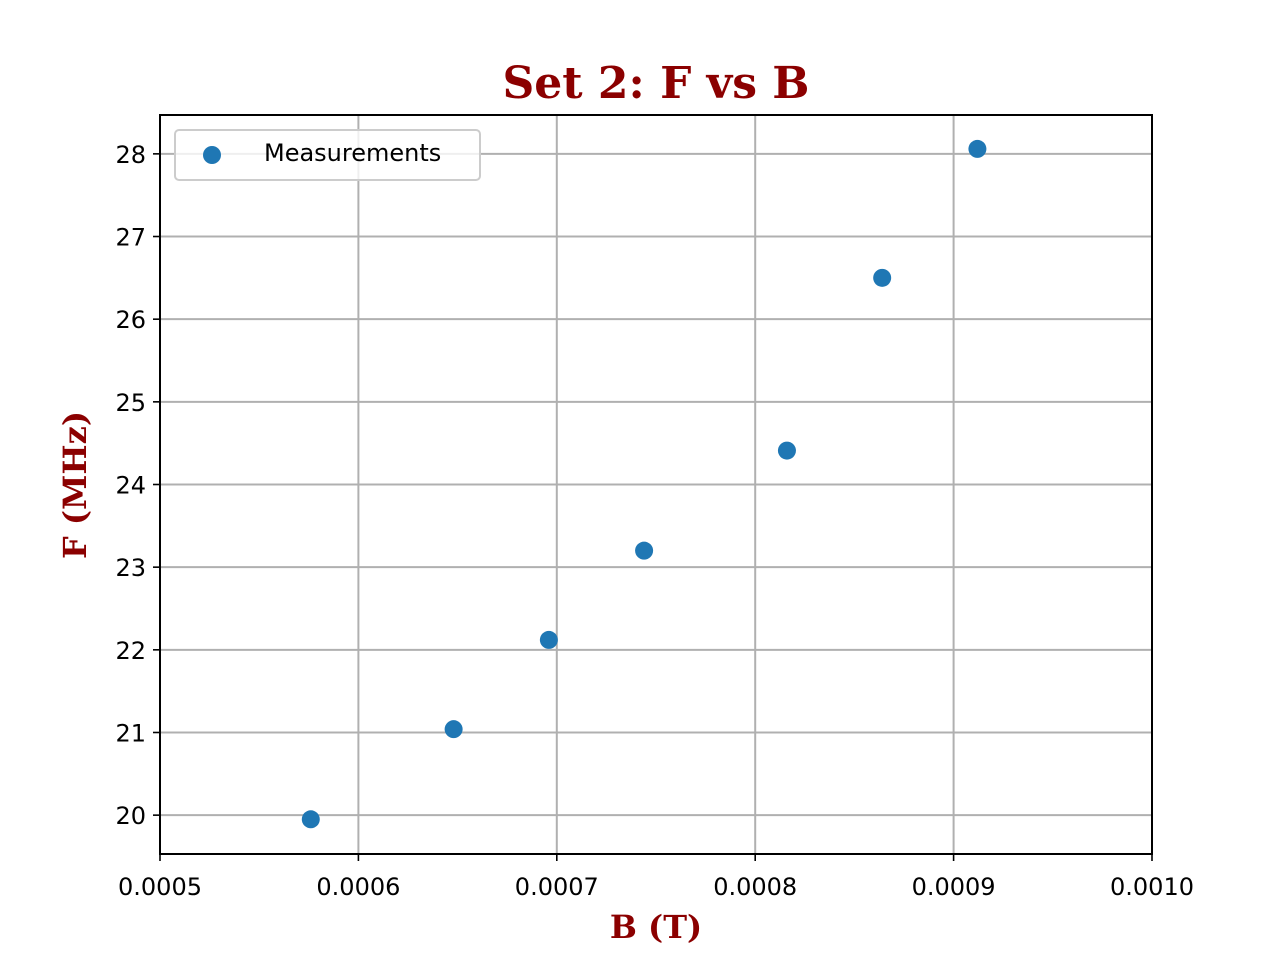 The image size is (1280, 960). I want to click on y-tick-label: 26, so click(130, 320).